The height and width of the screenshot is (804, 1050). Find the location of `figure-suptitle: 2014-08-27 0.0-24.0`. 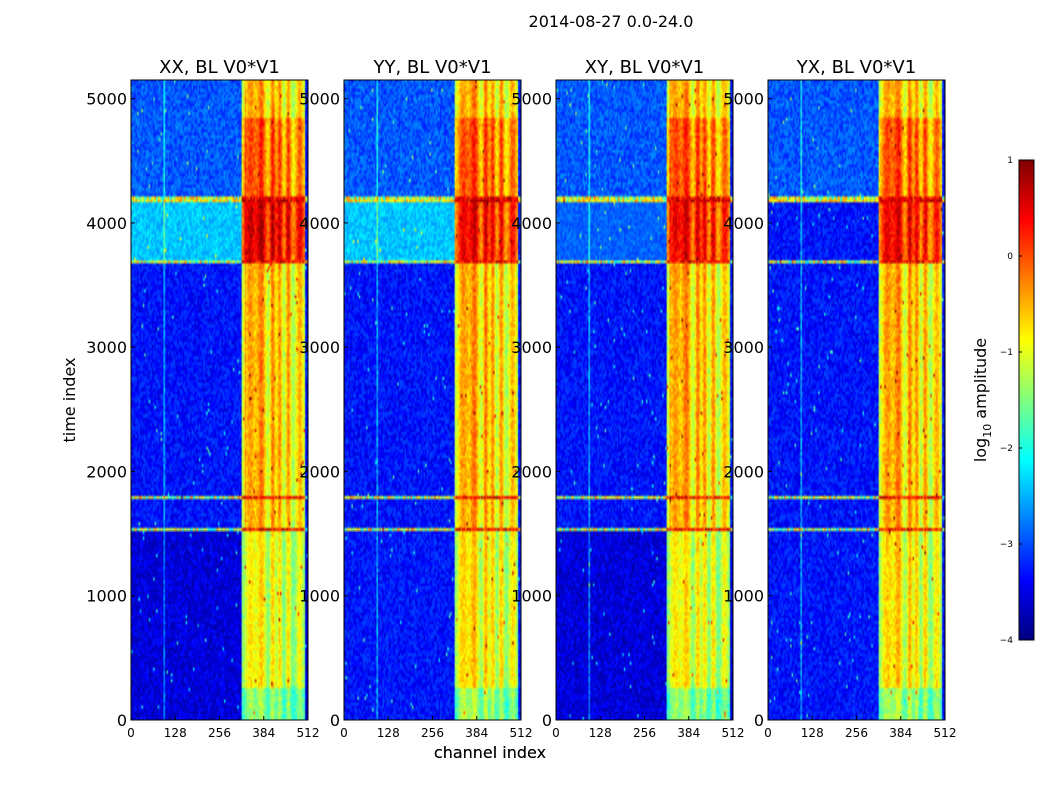

figure-suptitle: 2014-08-27 0.0-24.0 is located at coordinates (611, 21).